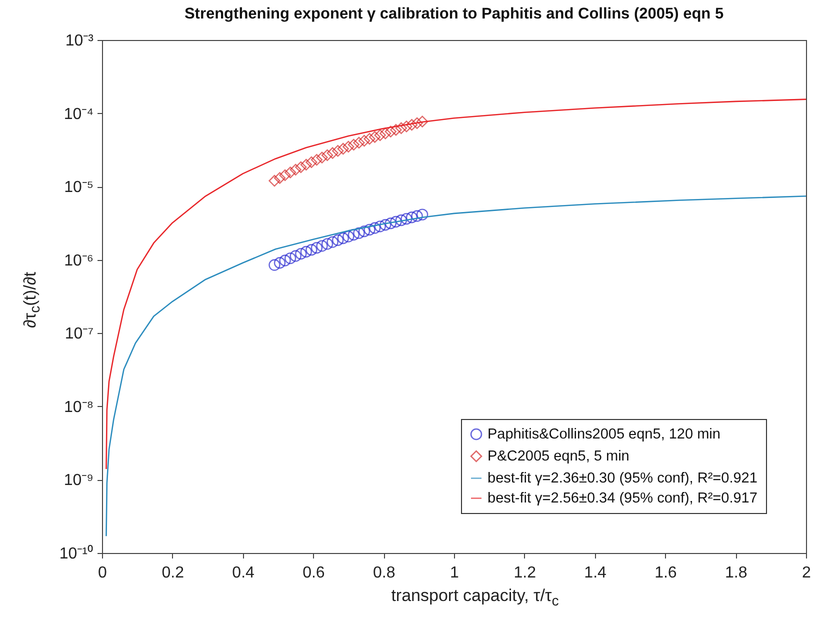 The height and width of the screenshot is (627, 838). What do you see at coordinates (455, 573) in the screenshot?
I see `x-tick-label: 1` at bounding box center [455, 573].